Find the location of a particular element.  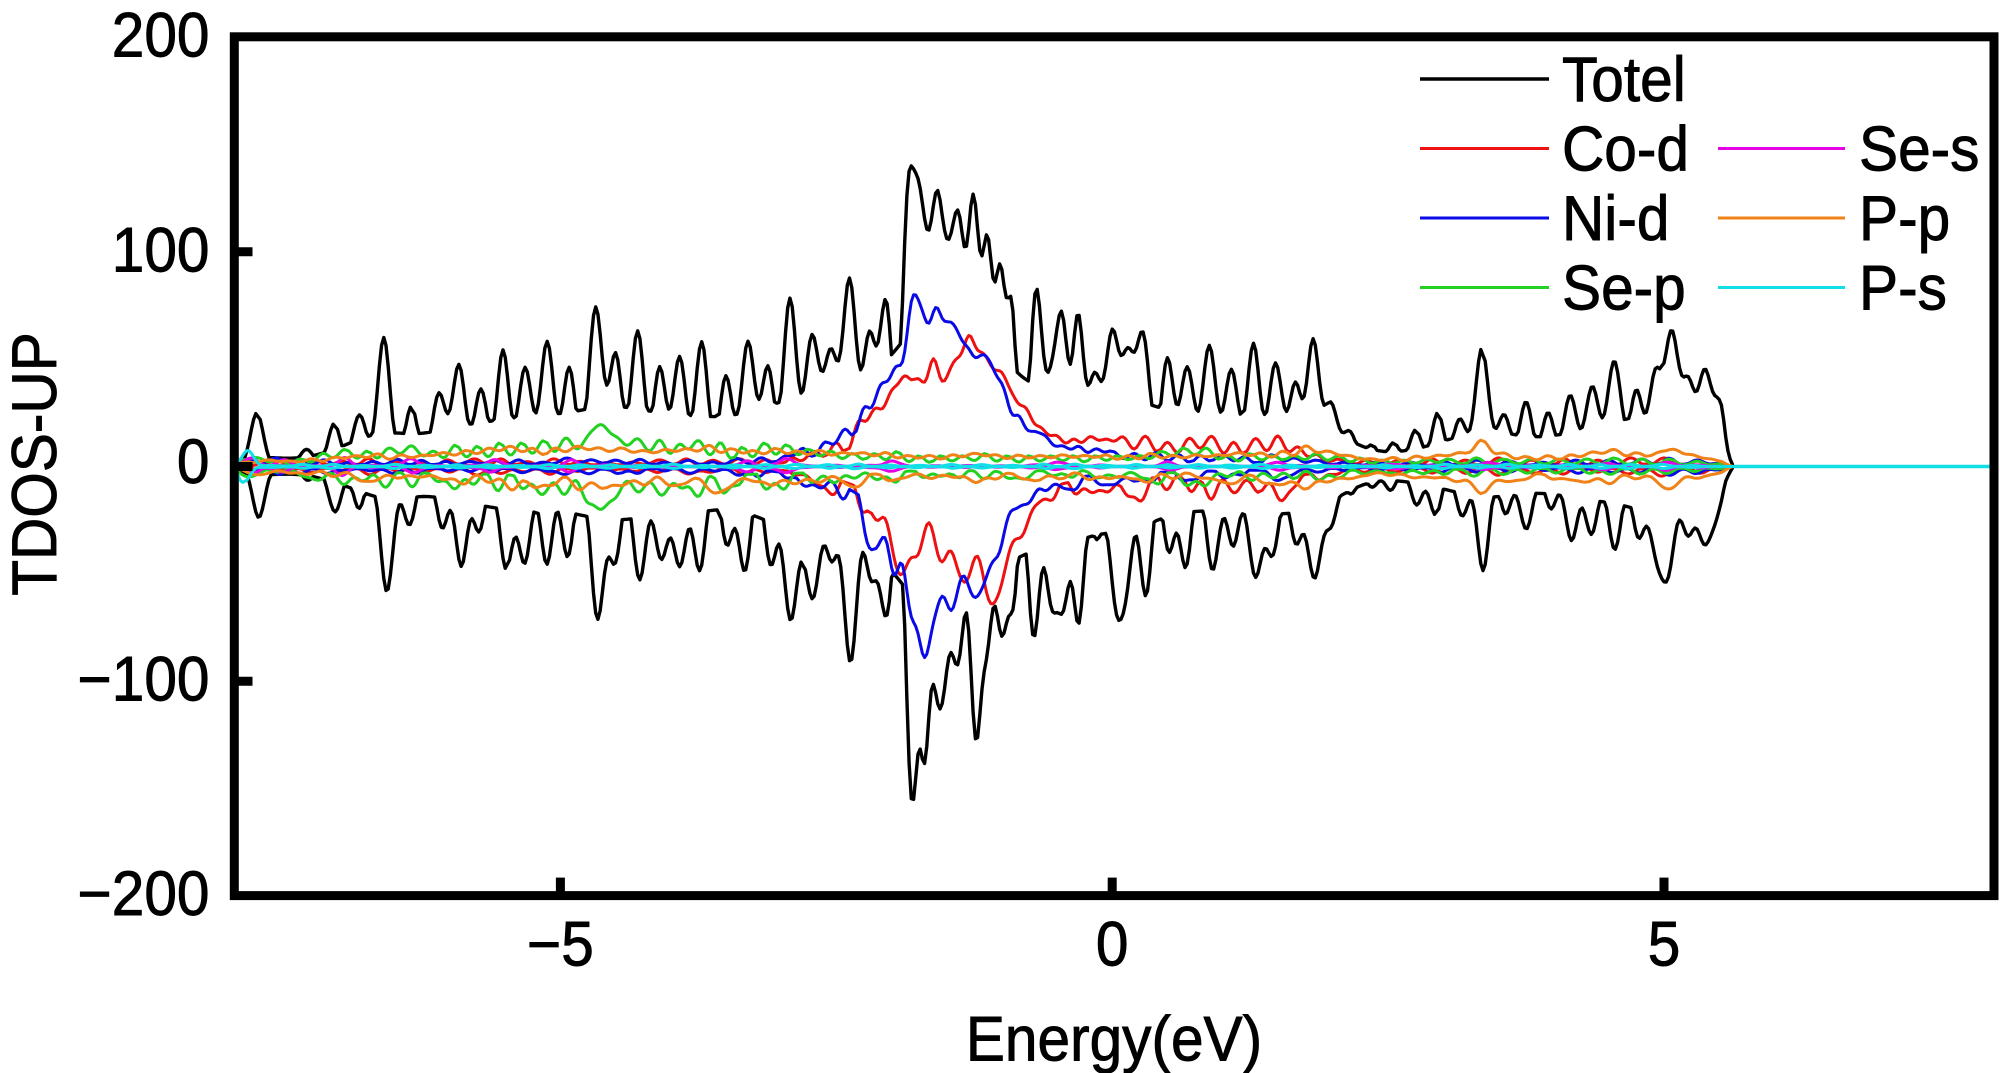

svg-text: −200 is located at coordinates (144, 893).